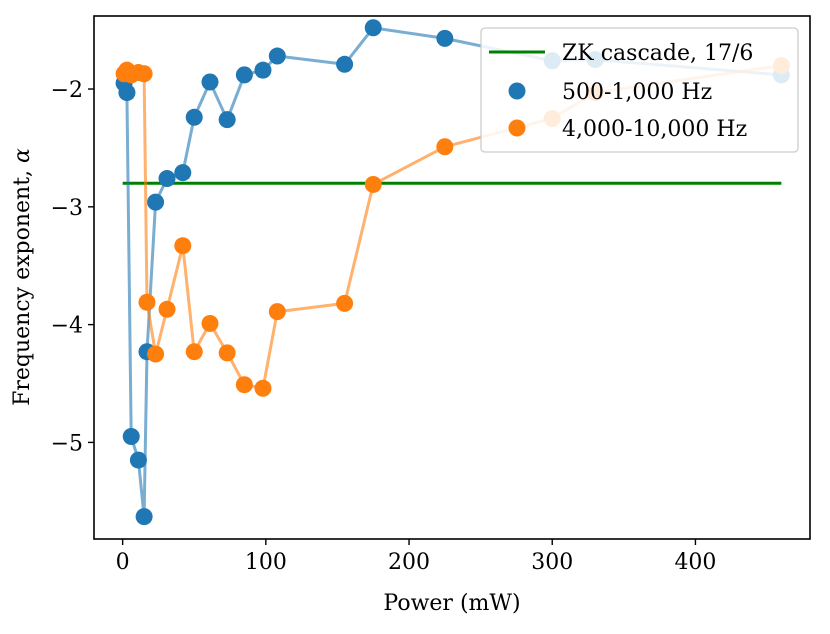 This screenshot has height=634, width=830. I want to click on legend-zk-label: ZK cascade, 17/6, so click(657, 53).